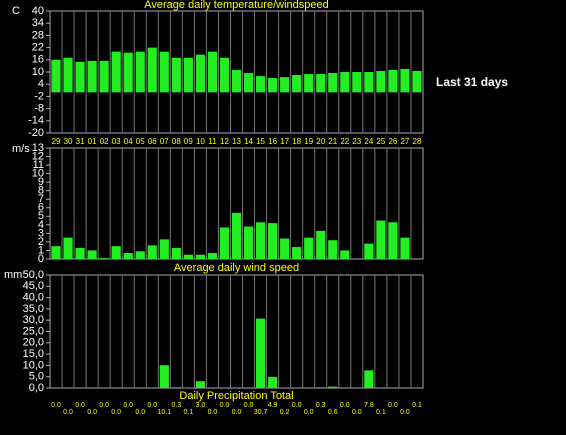 The image size is (566, 435). I want to click on y-tick-label: 5,0, so click(36, 377).